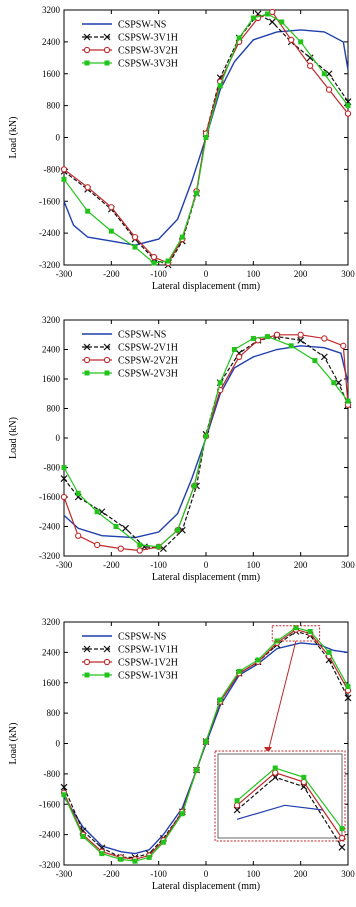  I want to click on y-tick-label: 1600, so click(51, 683).